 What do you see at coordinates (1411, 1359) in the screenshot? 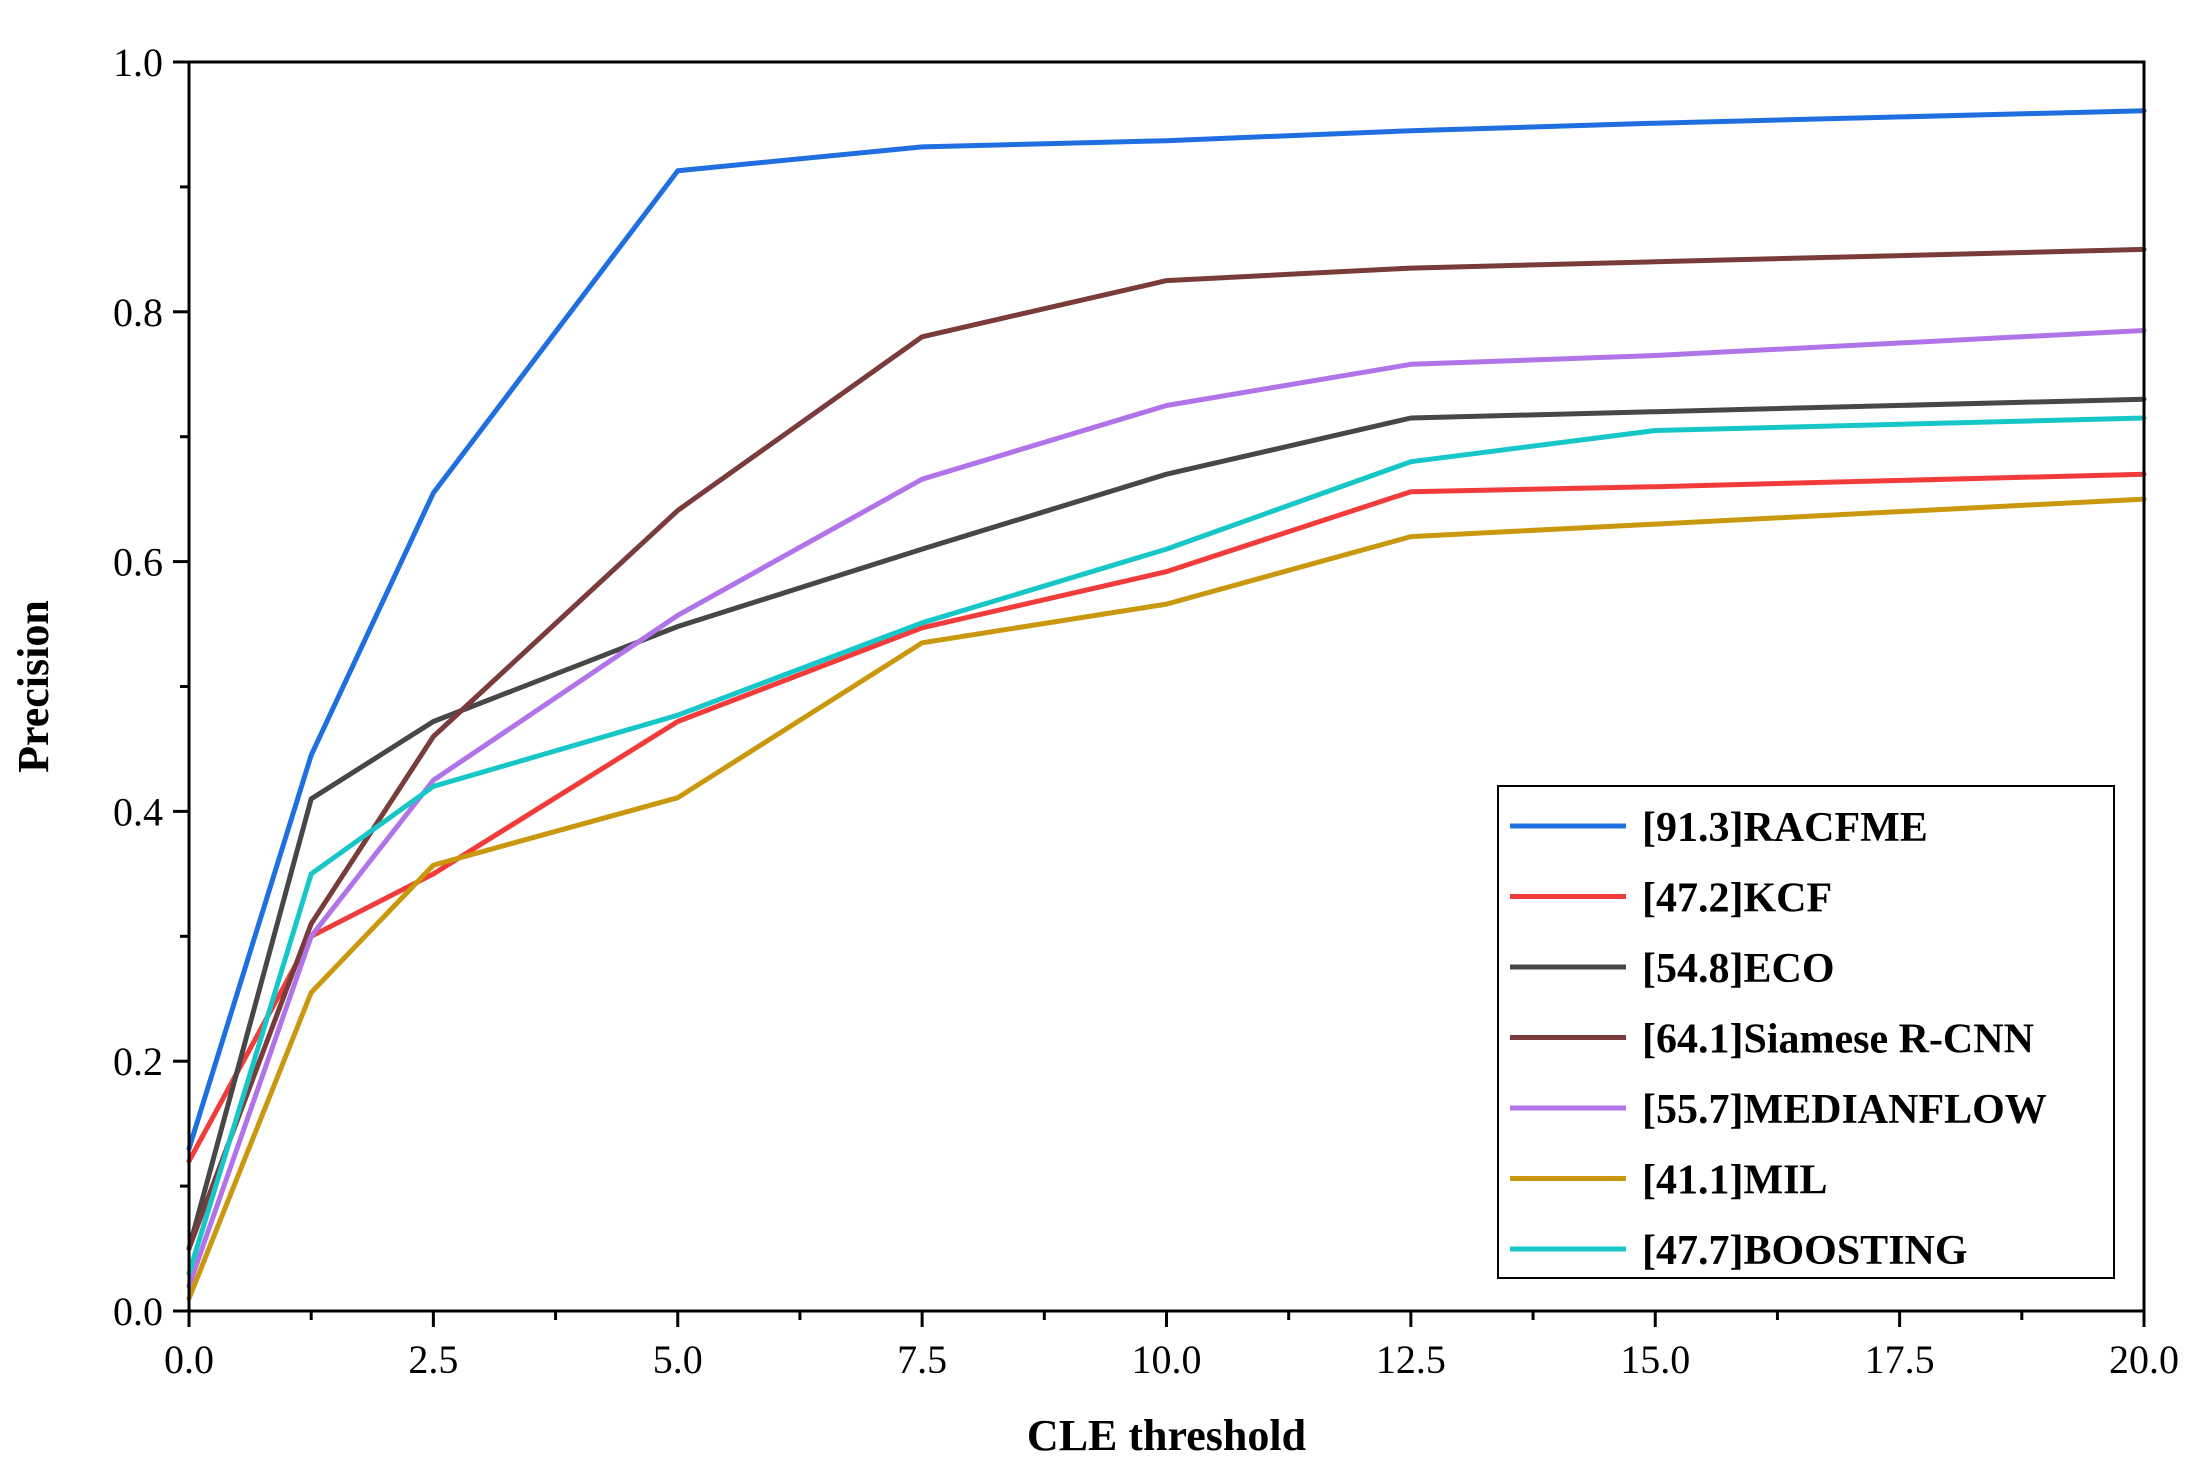
I see `x-tick-label: 12.5` at bounding box center [1411, 1359].